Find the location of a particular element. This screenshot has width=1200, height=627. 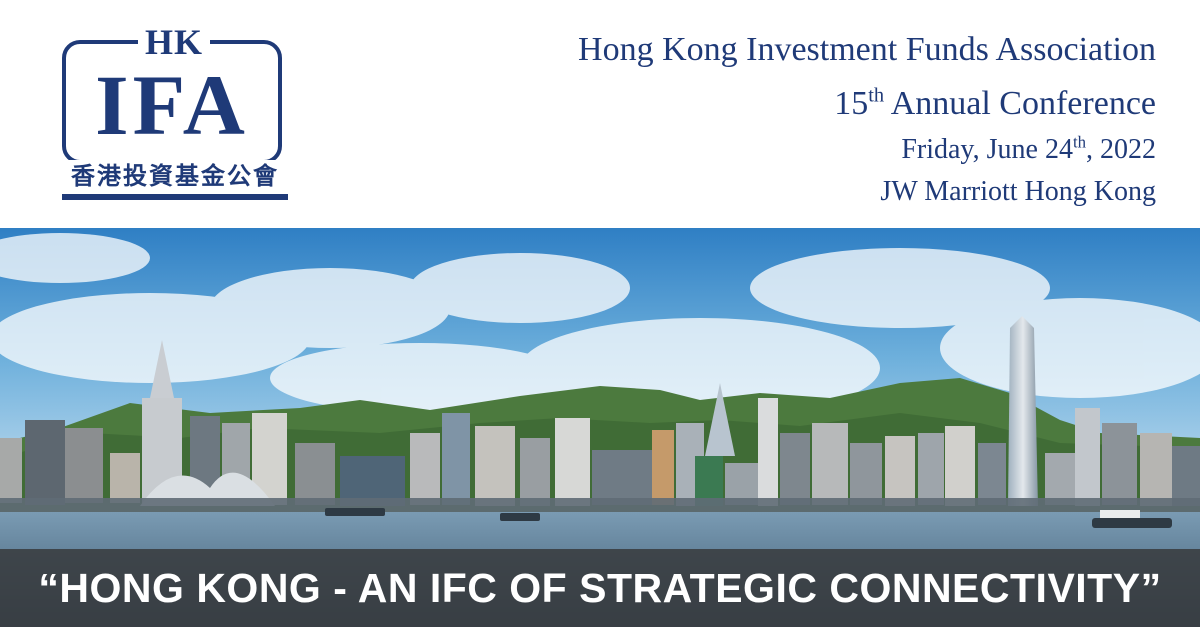

conference-ordinal: 15 is located at coordinates (851, 103).